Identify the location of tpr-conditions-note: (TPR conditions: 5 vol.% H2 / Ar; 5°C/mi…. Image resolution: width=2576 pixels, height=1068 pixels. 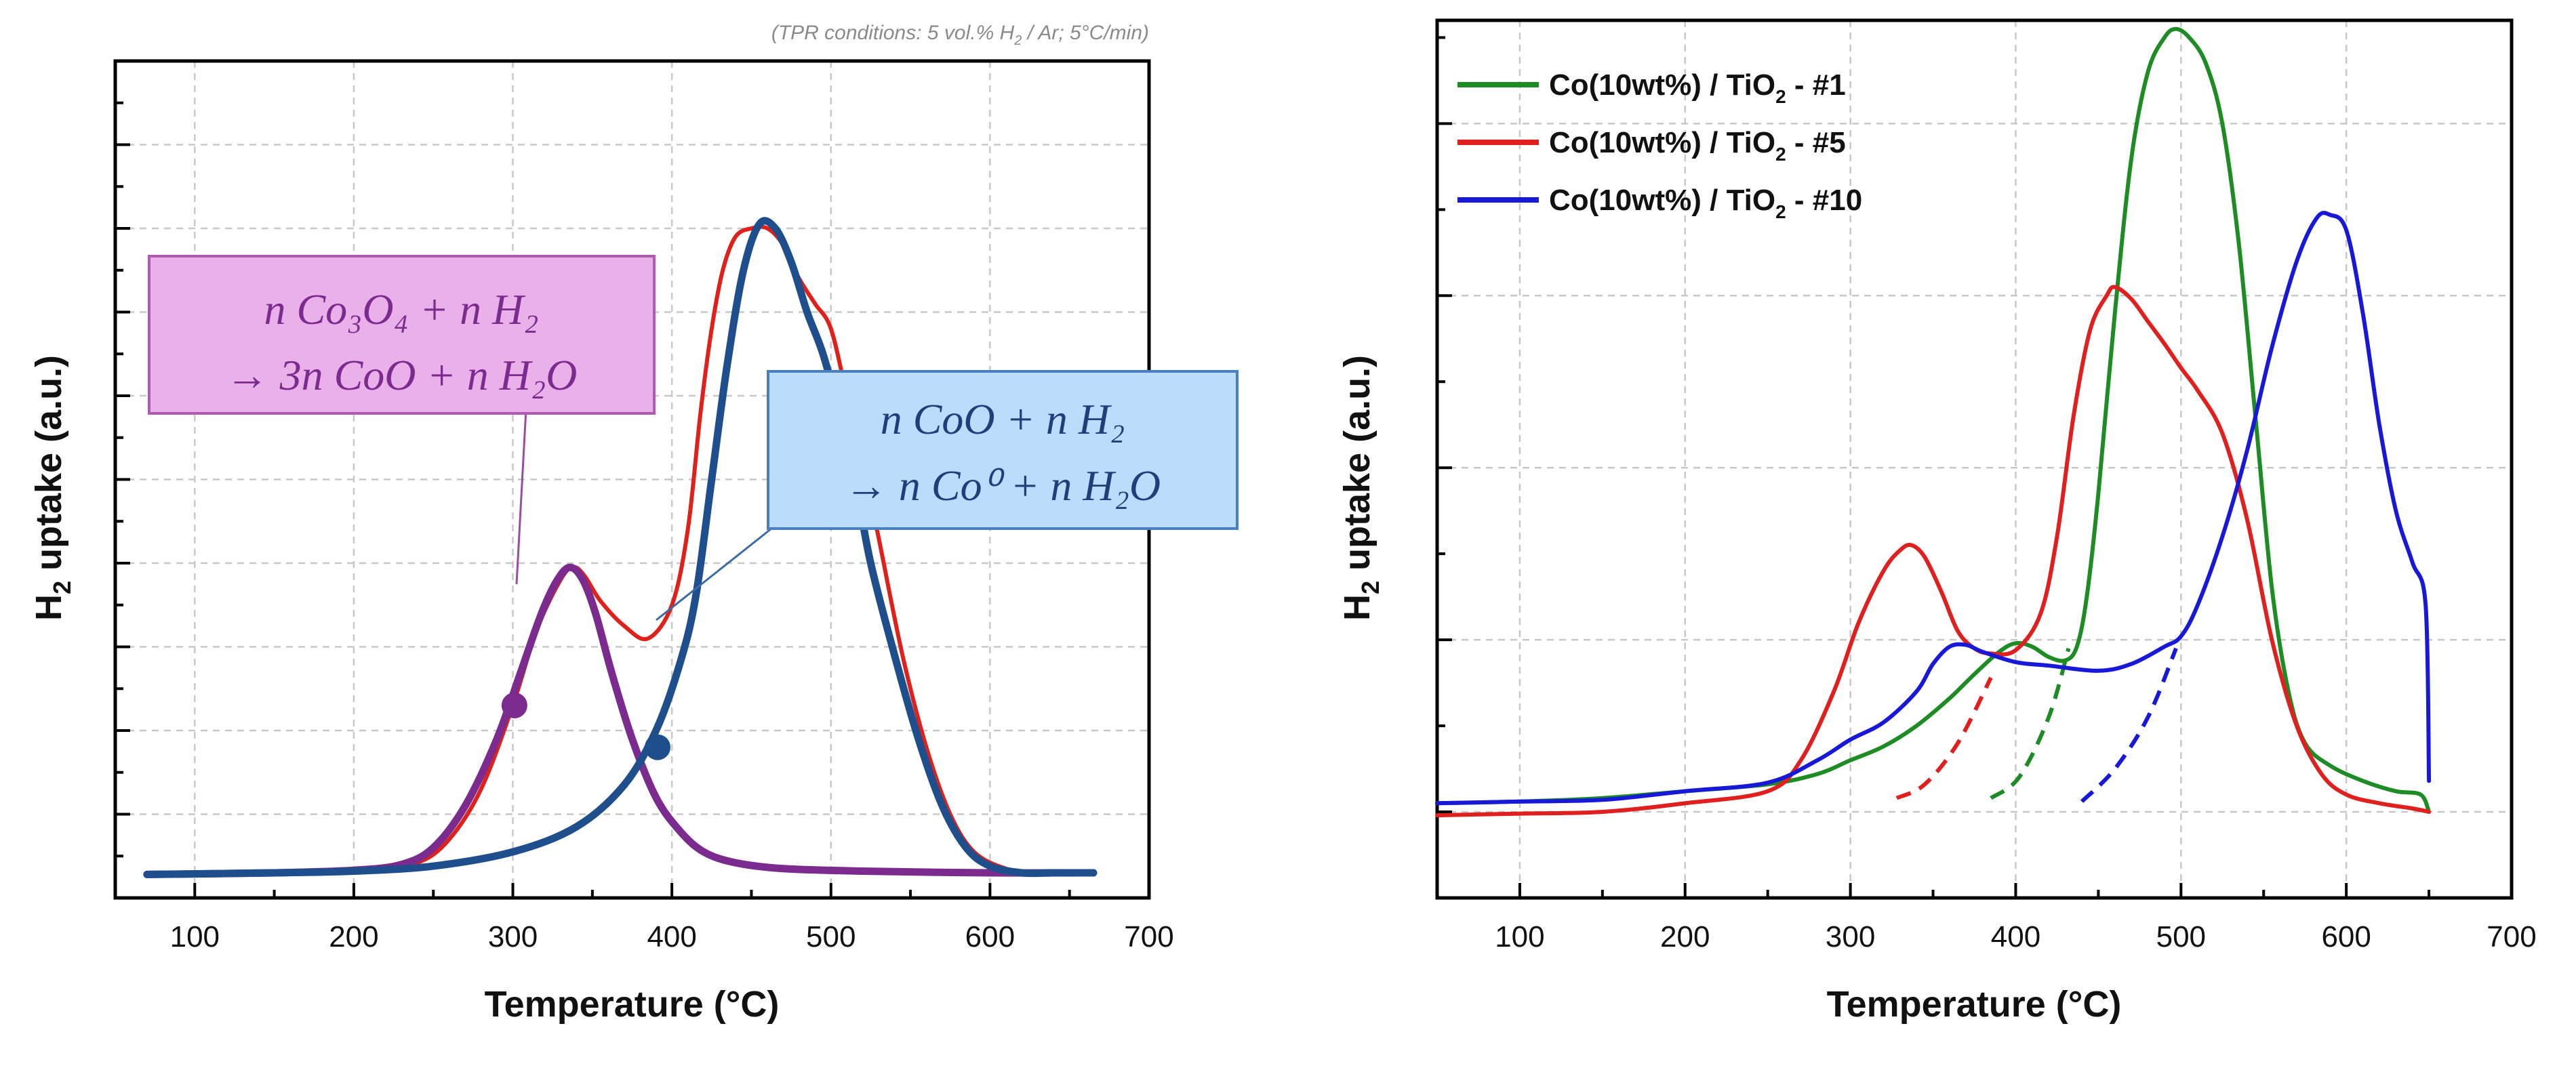
(960, 35).